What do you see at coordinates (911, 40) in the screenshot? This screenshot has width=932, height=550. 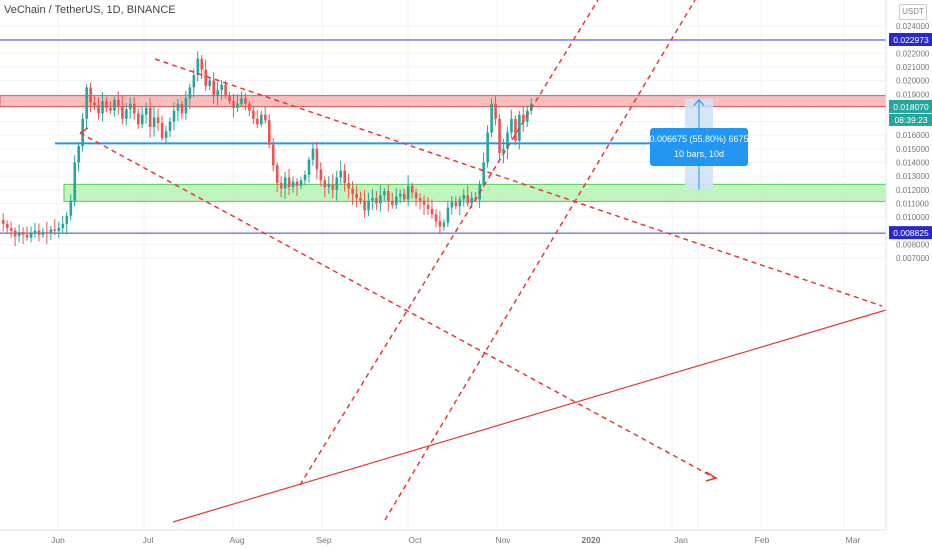 I see `level-badge-top-label: 0.022973` at bounding box center [911, 40].